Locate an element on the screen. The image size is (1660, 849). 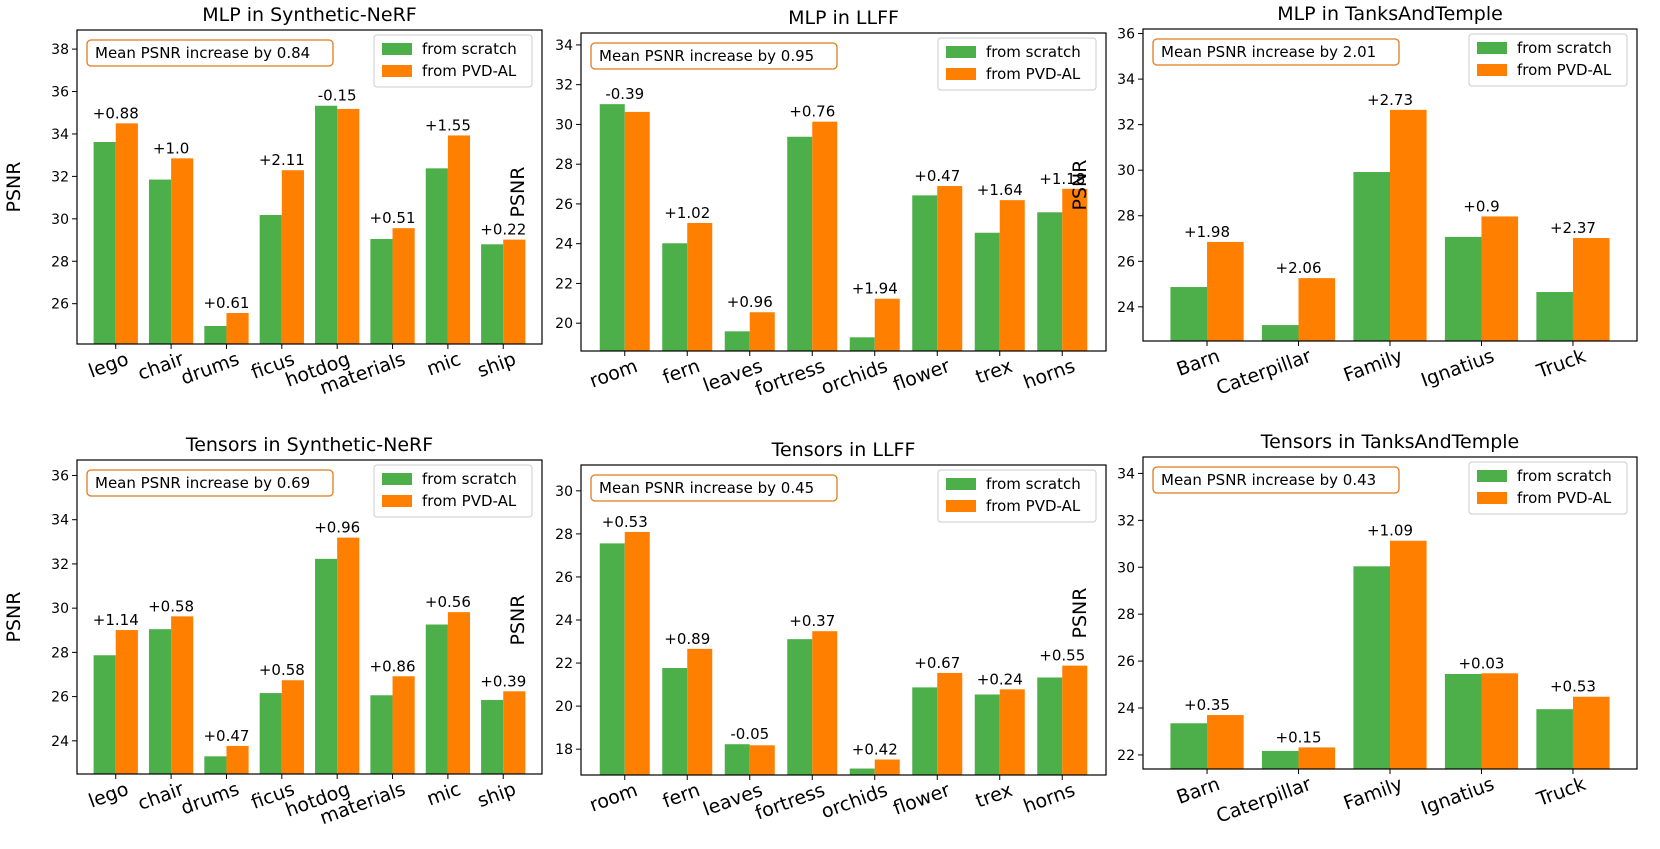
bar-delta-label: +0.55 is located at coordinates (1062, 656).